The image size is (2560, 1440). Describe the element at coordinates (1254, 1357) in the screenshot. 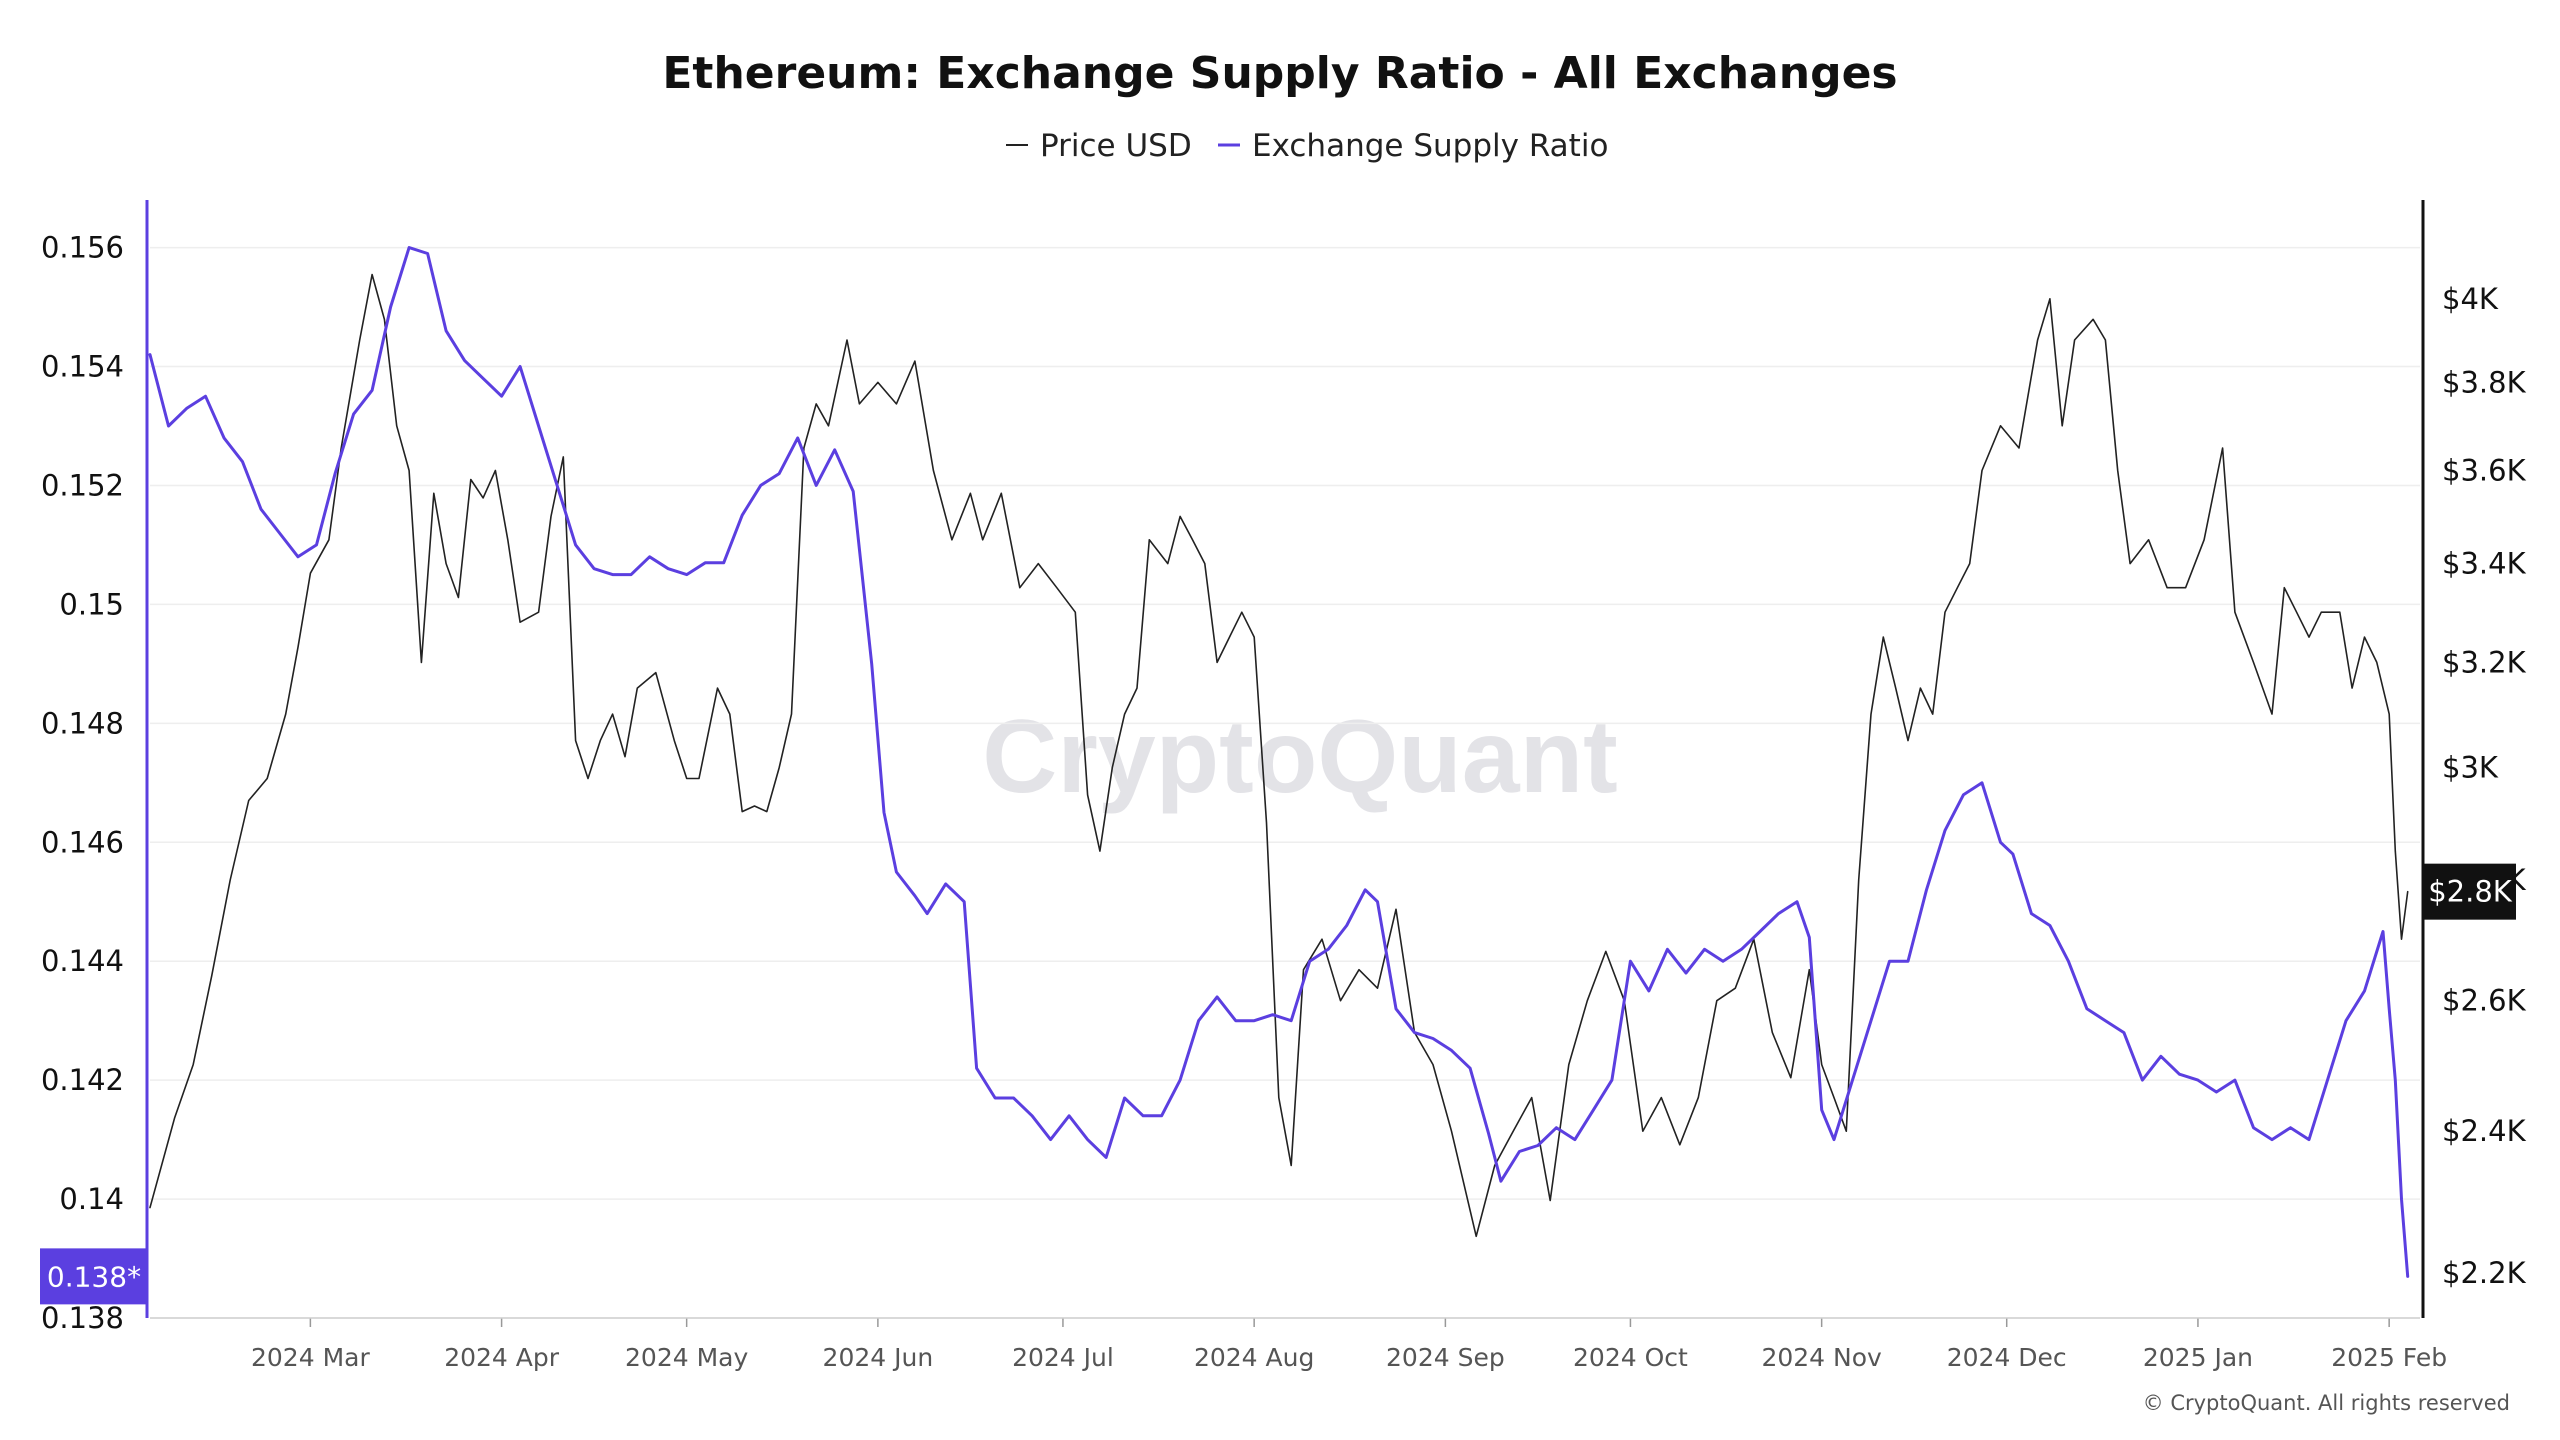

I see `x-tick-label: 2024 Aug` at that location.